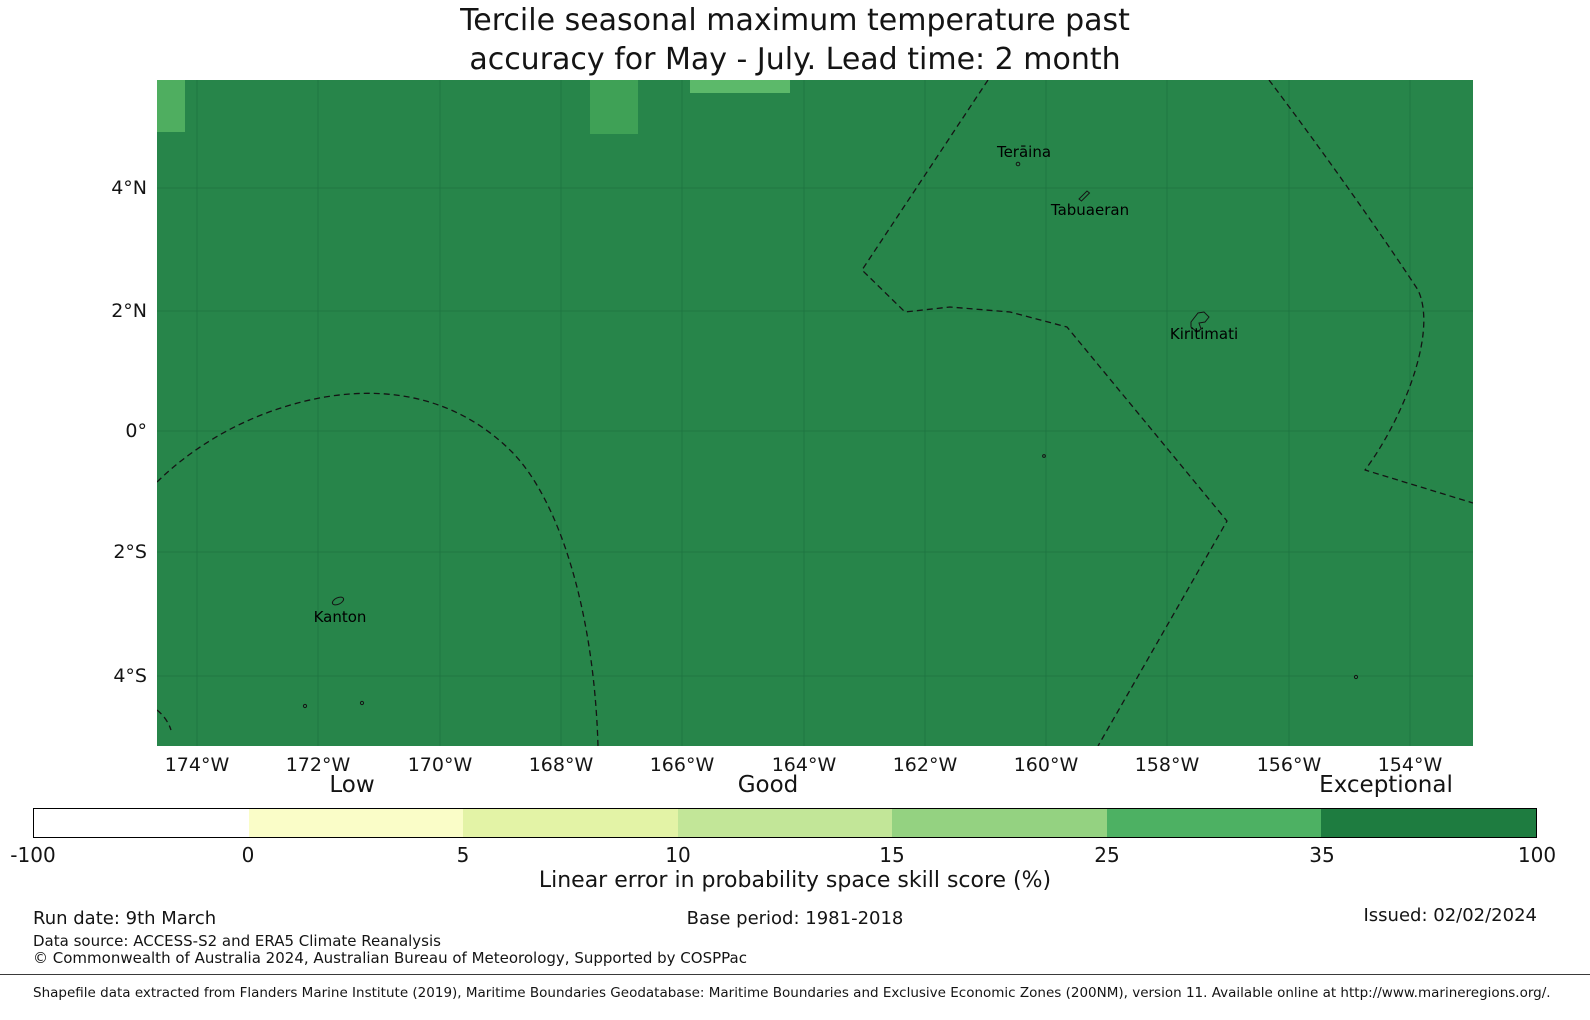 The height and width of the screenshot is (1020, 1590). Describe the element at coordinates (164, 720) in the screenshot. I see `eez-boundary-corner` at that location.